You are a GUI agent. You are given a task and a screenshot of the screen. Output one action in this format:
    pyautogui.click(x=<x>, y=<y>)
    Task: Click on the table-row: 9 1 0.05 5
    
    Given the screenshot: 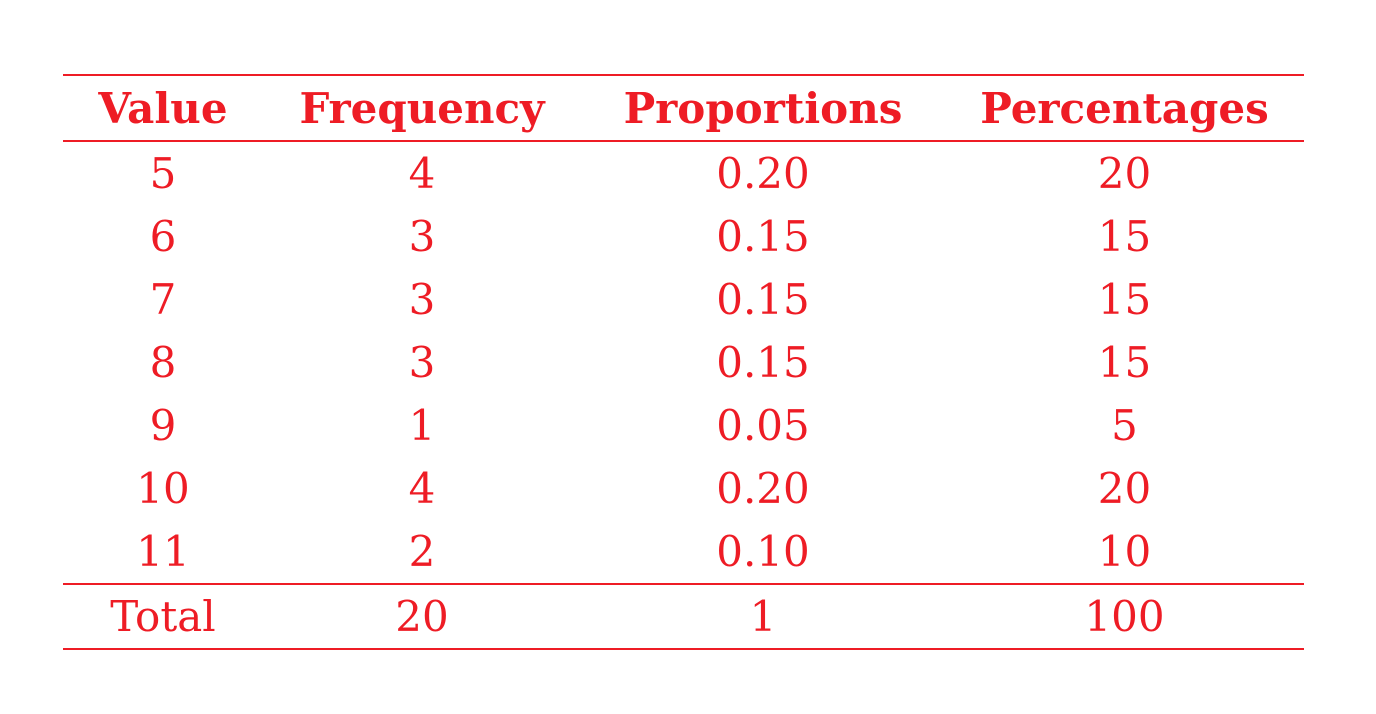 What is the action you would take?
    pyautogui.click(x=683, y=425)
    